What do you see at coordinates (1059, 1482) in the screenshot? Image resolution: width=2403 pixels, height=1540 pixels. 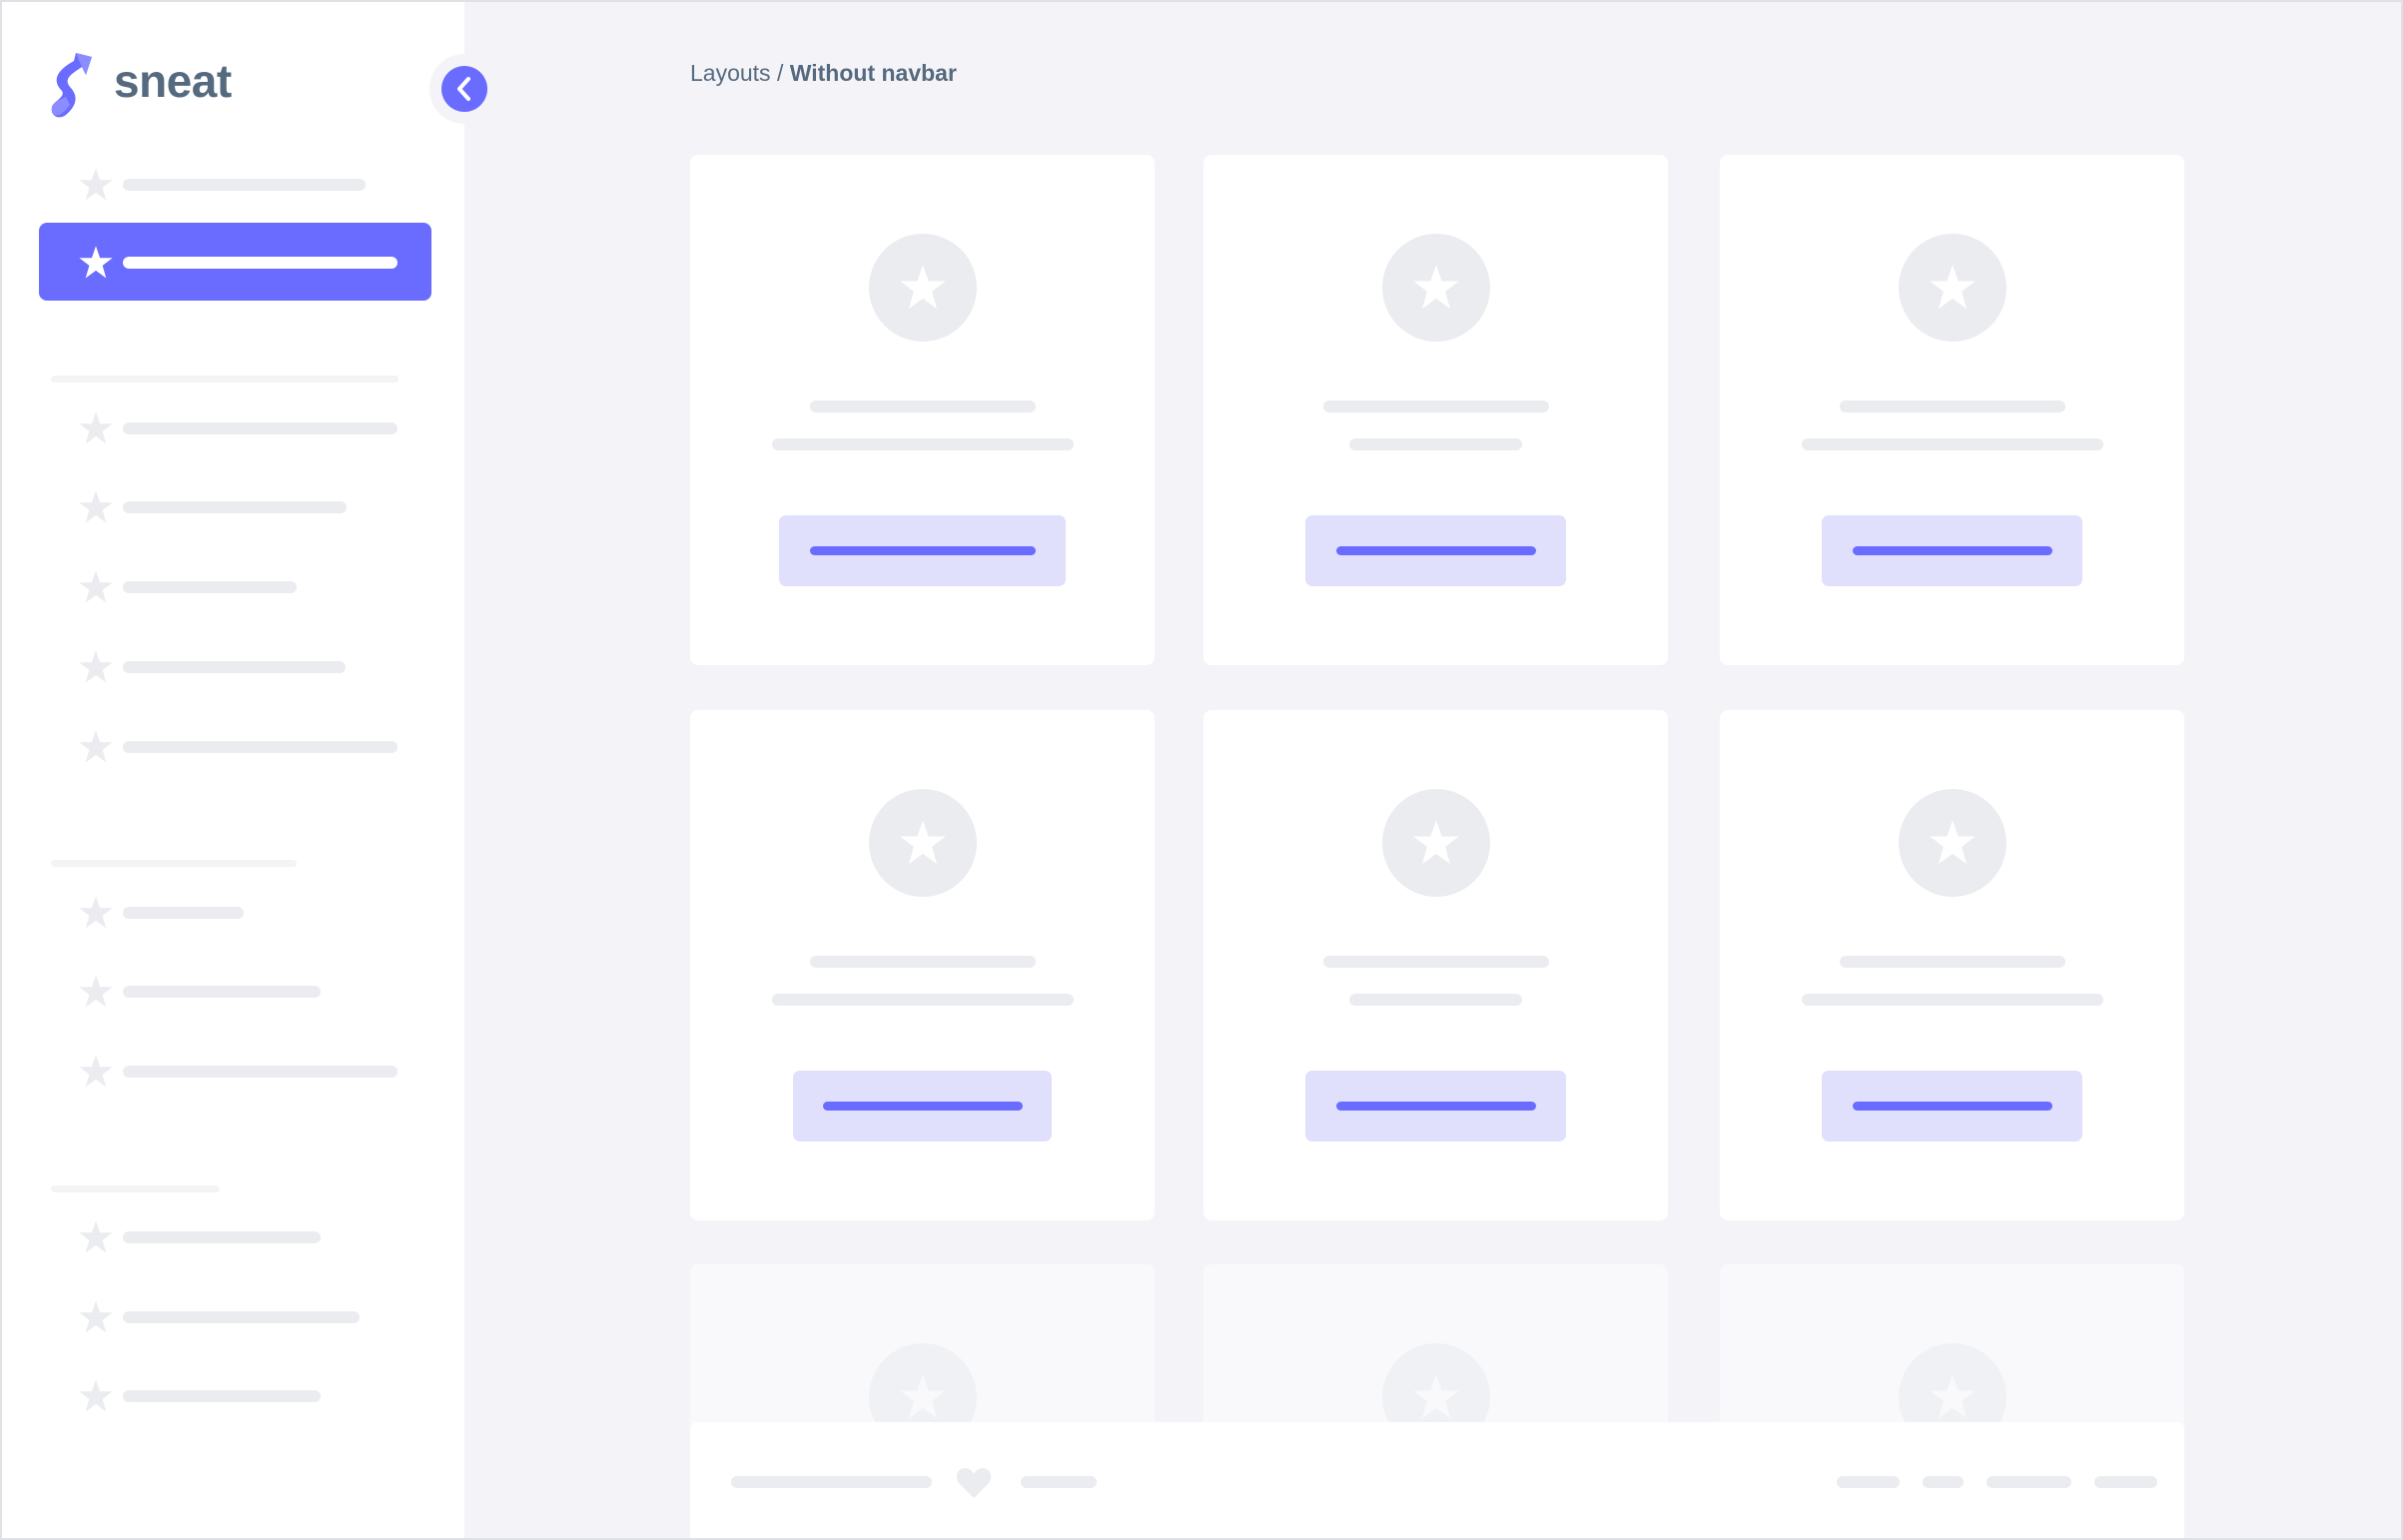 I see `footer-author-link` at bounding box center [1059, 1482].